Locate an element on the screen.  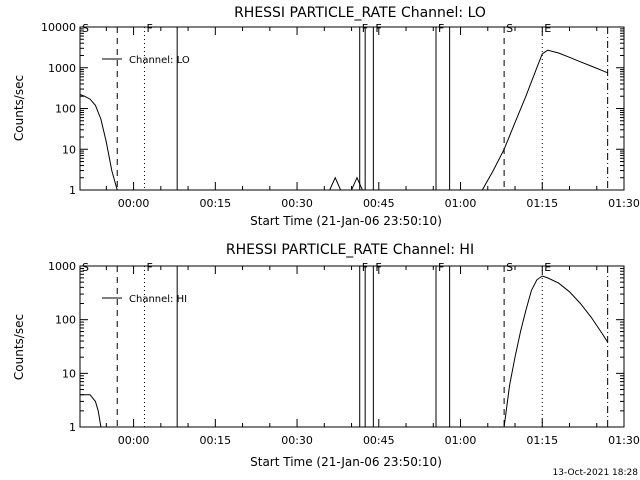
hi-chart-title: RHESSI PARTICLE_RATE Channel: HI is located at coordinates (350, 250).